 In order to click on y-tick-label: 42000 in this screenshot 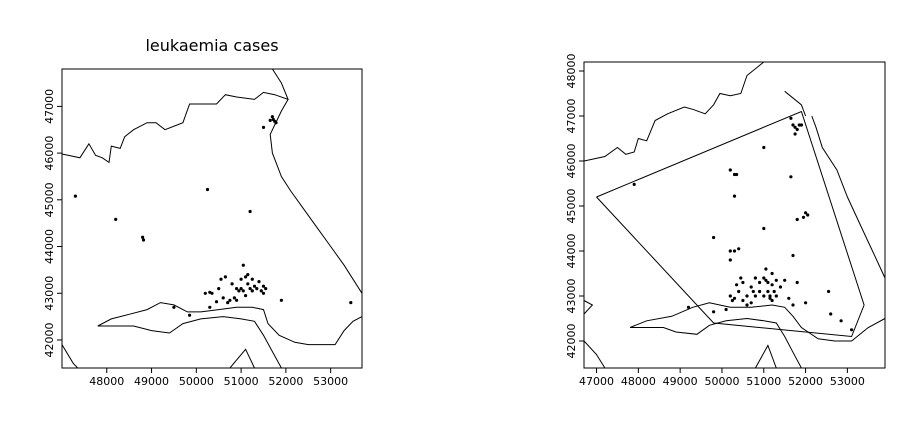, I will do `click(49, 339)`.